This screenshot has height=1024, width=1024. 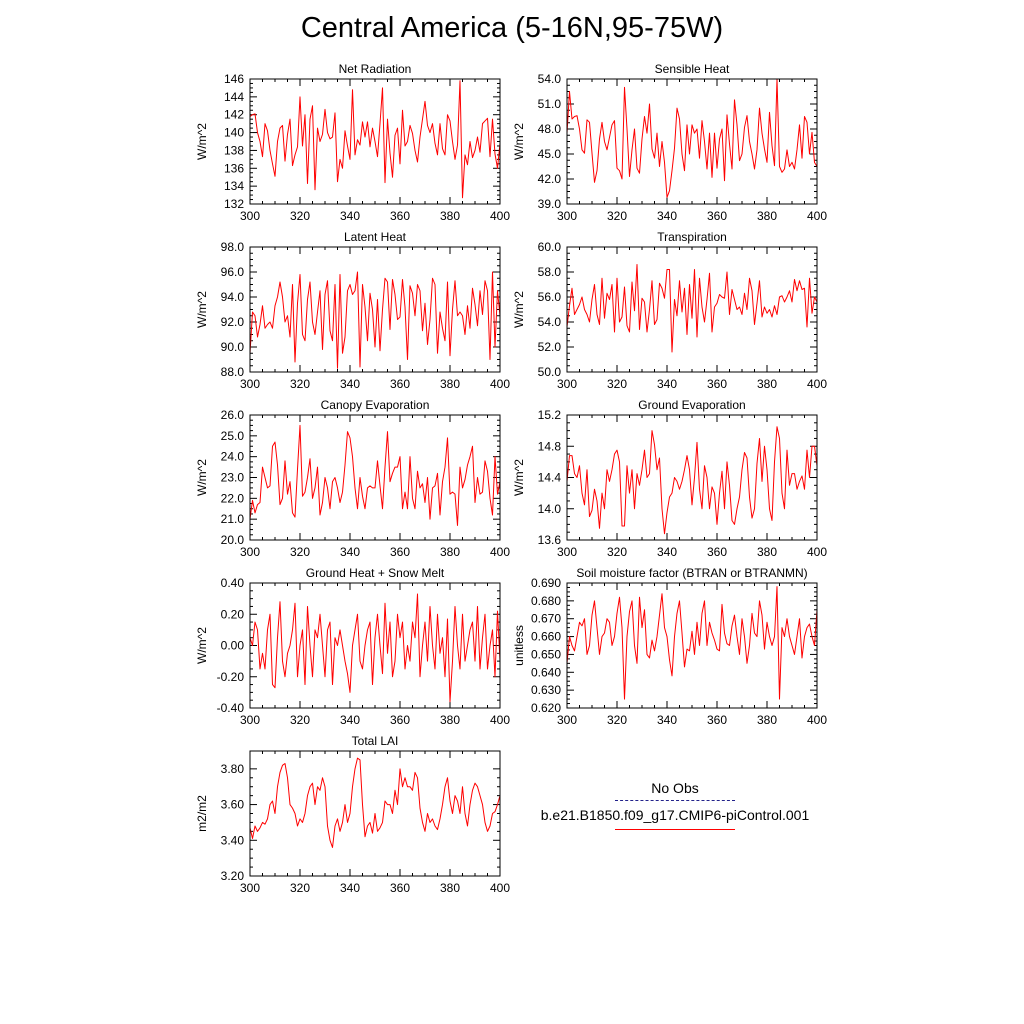 I want to click on y-tick-label: 52.0, so click(x=550, y=347).